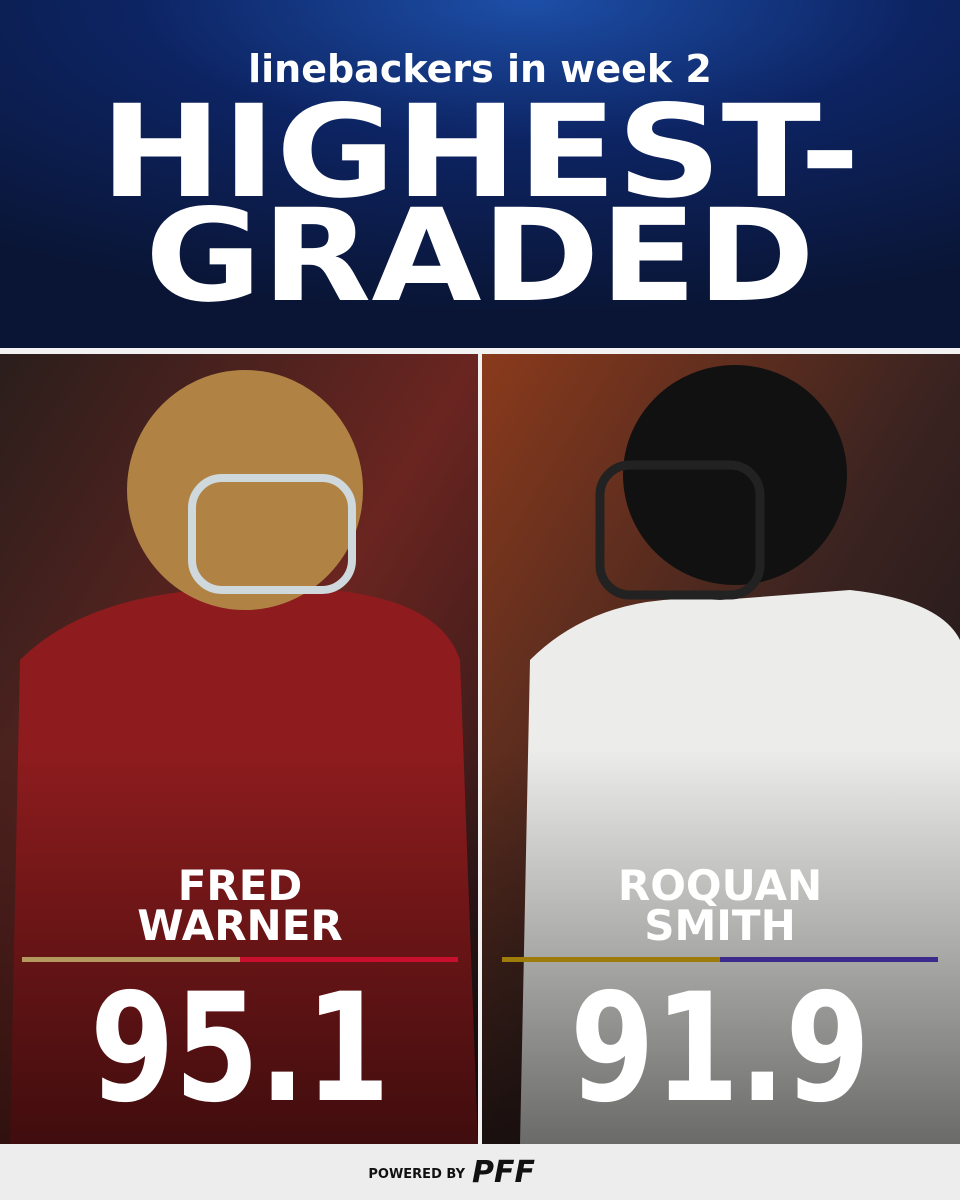  Describe the element at coordinates (480, 256) in the screenshot. I see `title: GRADED` at that location.